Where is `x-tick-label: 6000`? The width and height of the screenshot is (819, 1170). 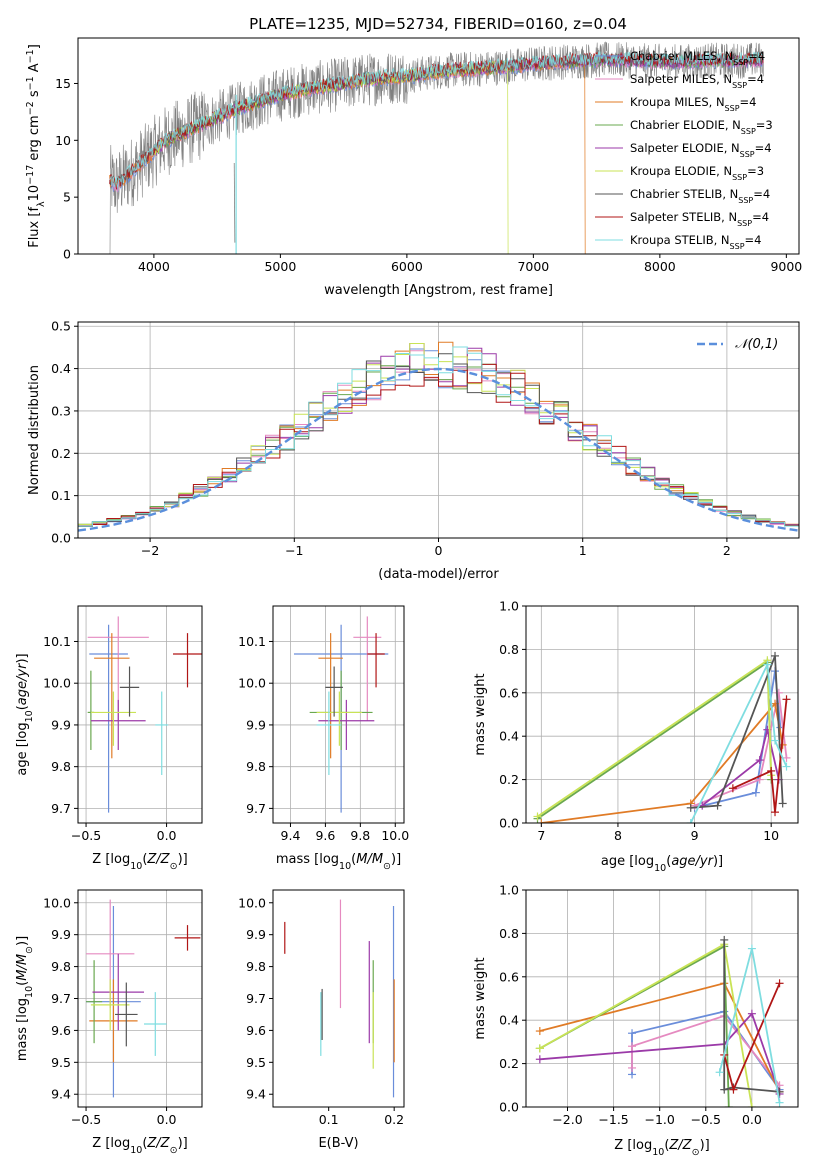
x-tick-label: 6000 is located at coordinates (407, 266).